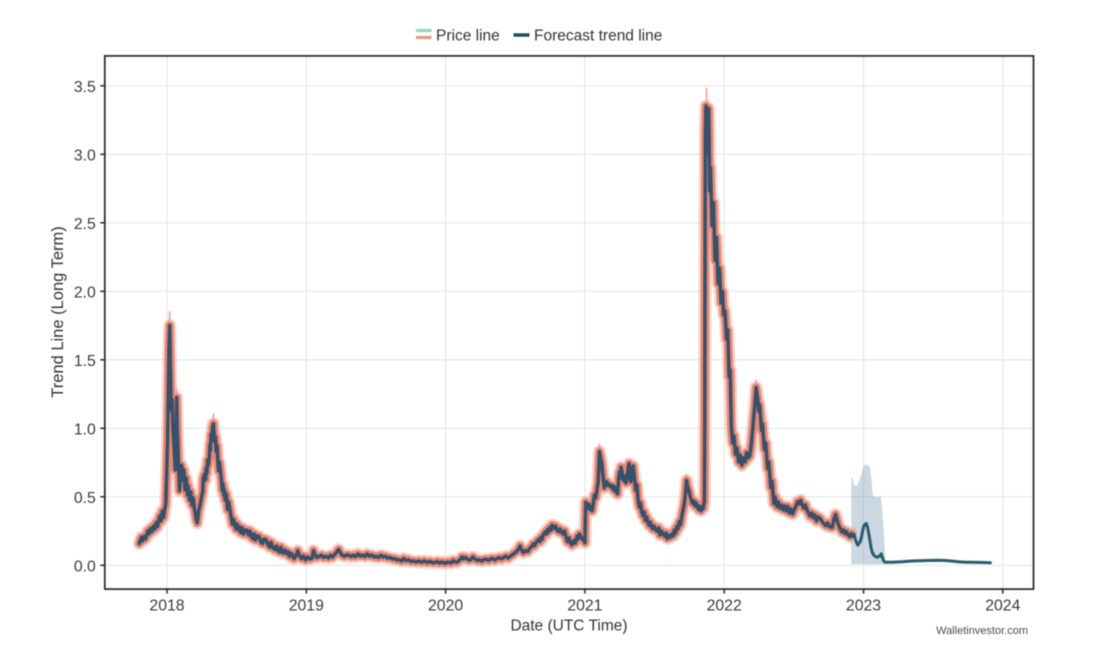 The image size is (1093, 666). Describe the element at coordinates (85, 498) in the screenshot. I see `svg-text: 0.5` at that location.